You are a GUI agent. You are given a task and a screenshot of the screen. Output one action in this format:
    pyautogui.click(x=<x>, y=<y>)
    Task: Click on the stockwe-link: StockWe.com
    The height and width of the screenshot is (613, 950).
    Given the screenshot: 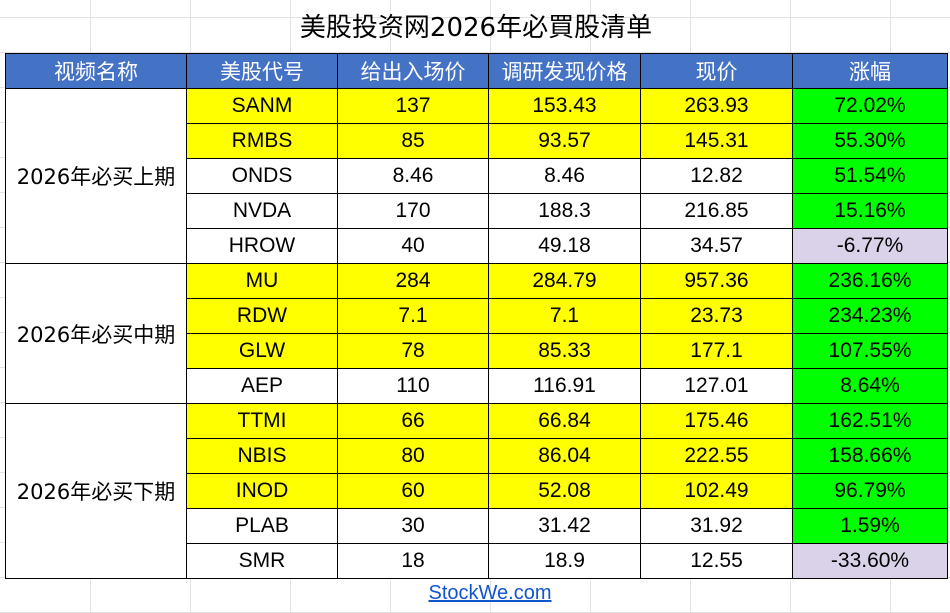 What is the action you would take?
    pyautogui.click(x=490, y=593)
    